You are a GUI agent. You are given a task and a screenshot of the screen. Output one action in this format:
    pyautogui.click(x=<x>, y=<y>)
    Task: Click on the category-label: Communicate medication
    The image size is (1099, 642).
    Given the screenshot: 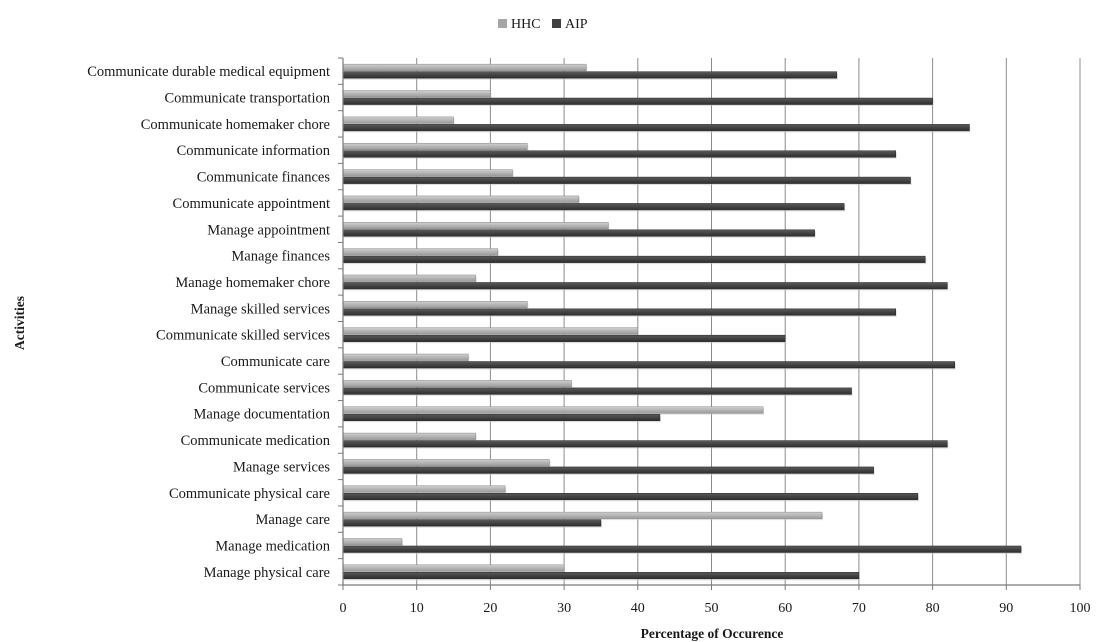 What is the action you would take?
    pyautogui.click(x=256, y=441)
    